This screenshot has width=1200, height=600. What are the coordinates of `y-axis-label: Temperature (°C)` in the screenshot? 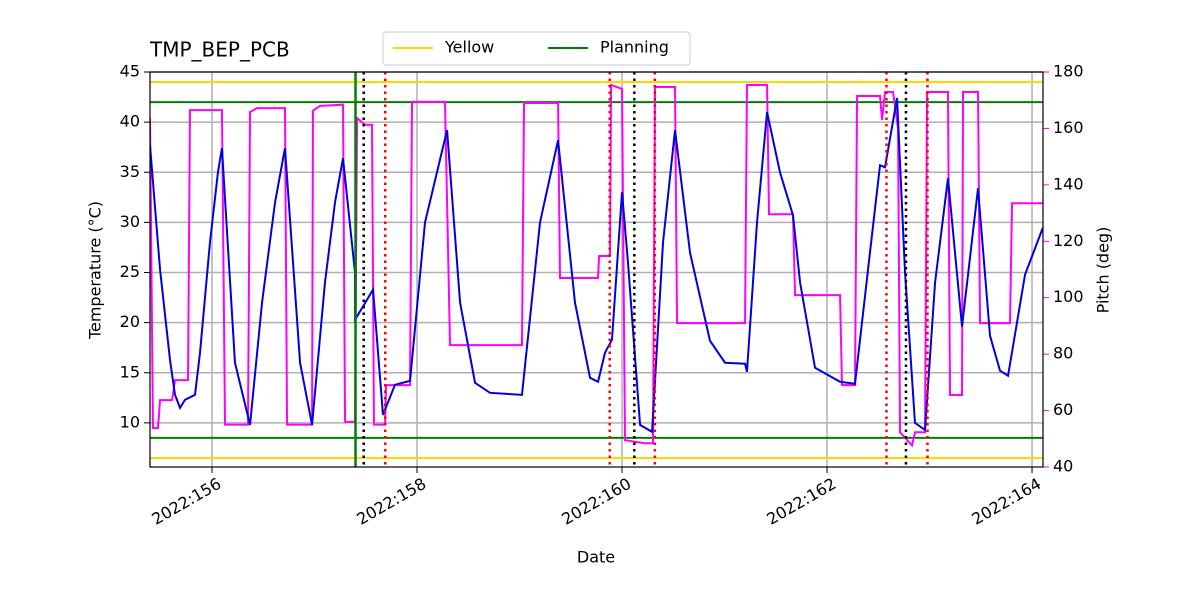 It's located at (95, 270).